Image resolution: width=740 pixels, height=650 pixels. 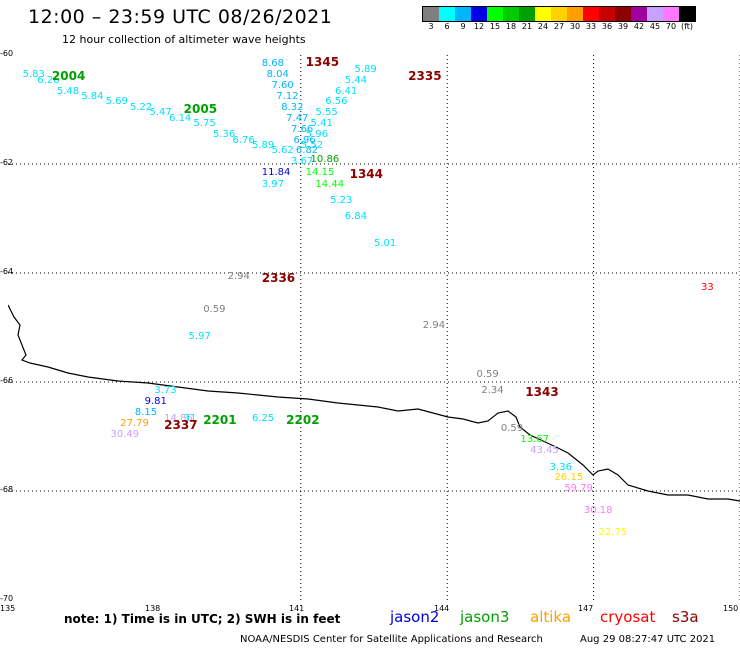 I want to click on color-scale-label: 39, so click(x=623, y=26).